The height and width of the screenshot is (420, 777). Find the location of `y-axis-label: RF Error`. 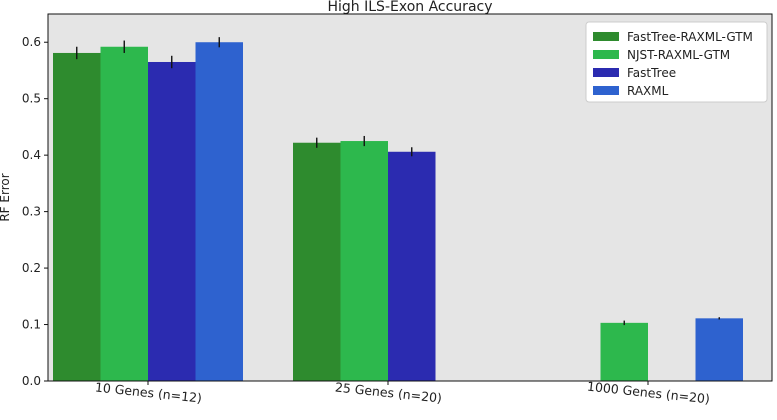

y-axis-label: RF Error is located at coordinates (6, 197).